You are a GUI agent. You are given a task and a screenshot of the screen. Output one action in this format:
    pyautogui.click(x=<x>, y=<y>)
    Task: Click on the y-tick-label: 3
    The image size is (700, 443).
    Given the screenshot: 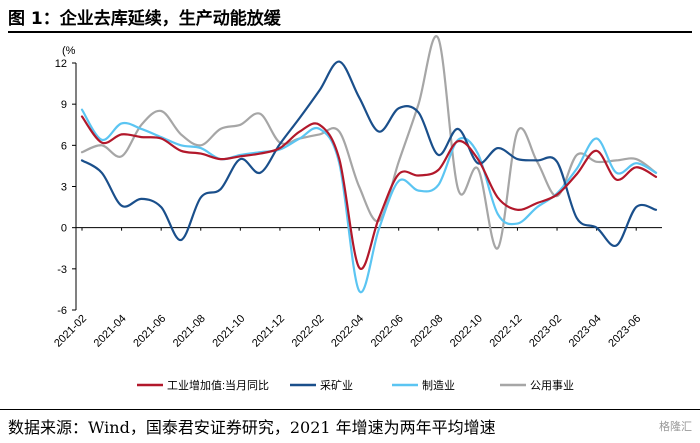 What is the action you would take?
    pyautogui.click(x=64, y=188)
    